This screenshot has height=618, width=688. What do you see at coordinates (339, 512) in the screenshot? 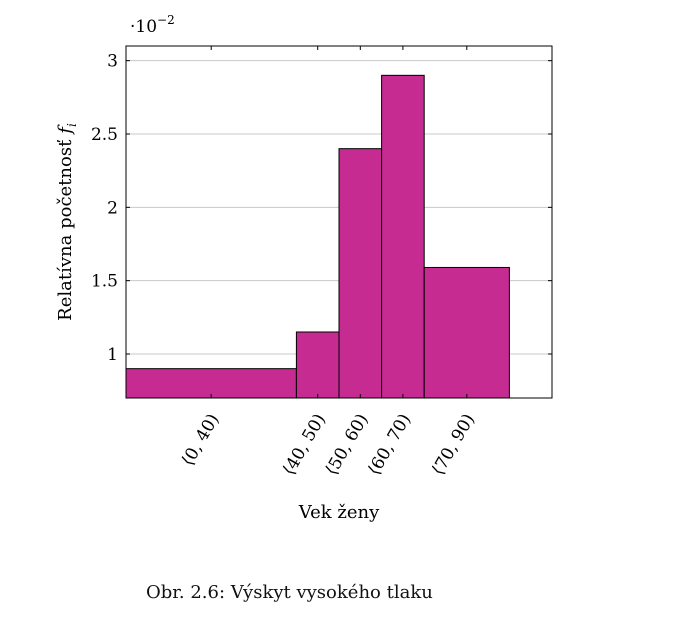
I see `x-axis-label: Vek ženy` at bounding box center [339, 512].